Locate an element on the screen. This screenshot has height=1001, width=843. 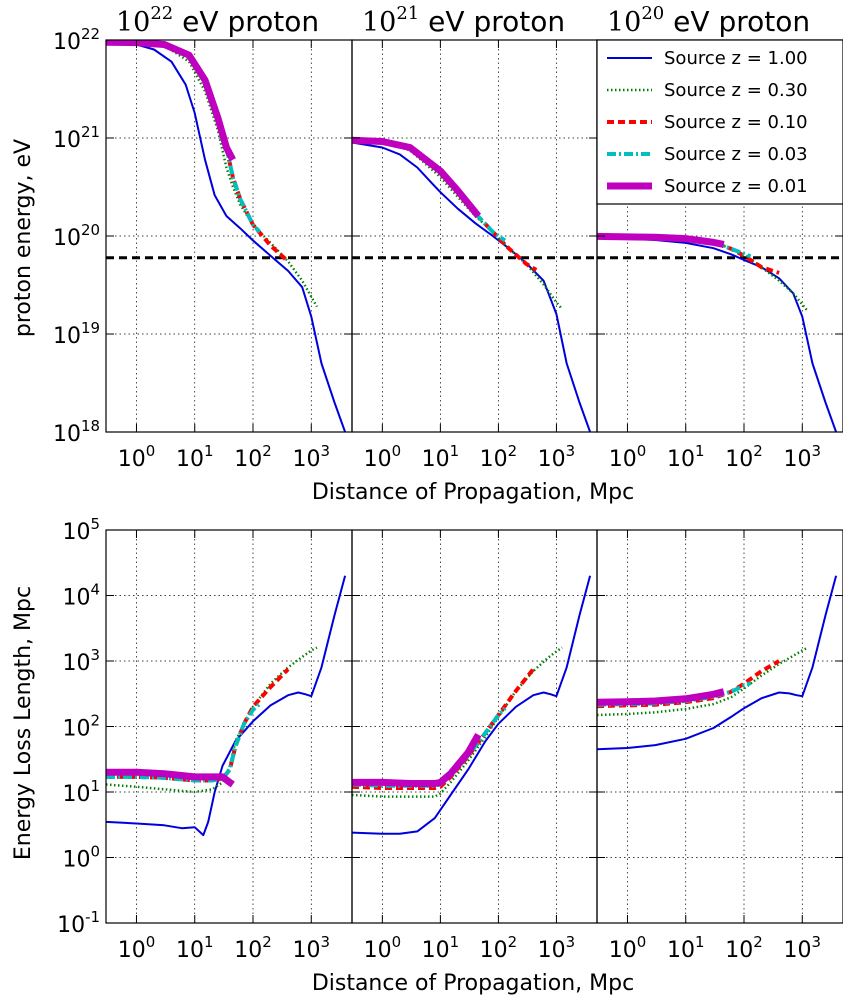
panel-title-1: 1022 eV proton is located at coordinates (217, 20).